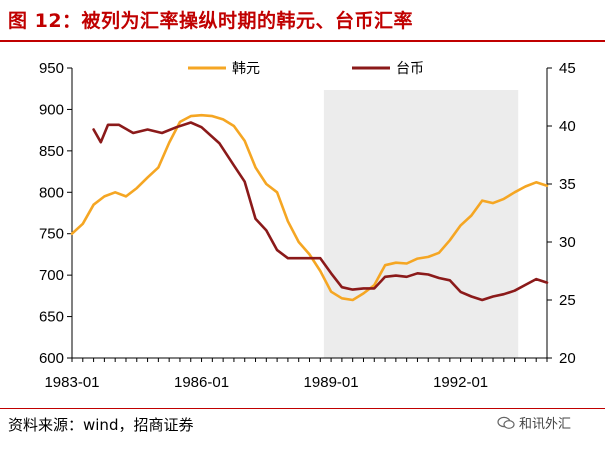  Describe the element at coordinates (51, 192) in the screenshot. I see `left-tick-label: 800` at that location.